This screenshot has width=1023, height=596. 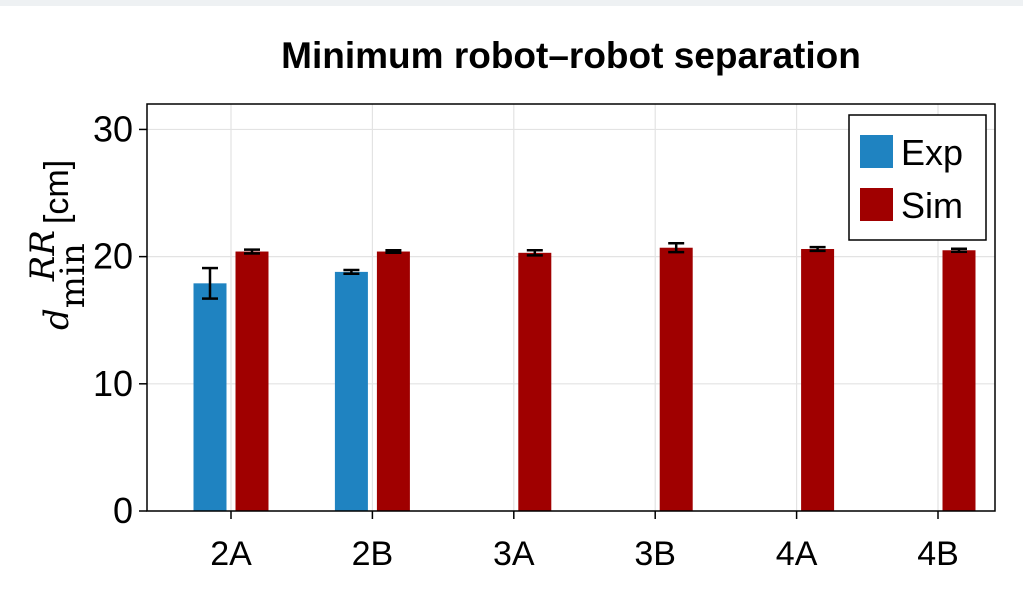 What do you see at coordinates (932, 152) in the screenshot?
I see `legend-label-exp: Exp` at bounding box center [932, 152].